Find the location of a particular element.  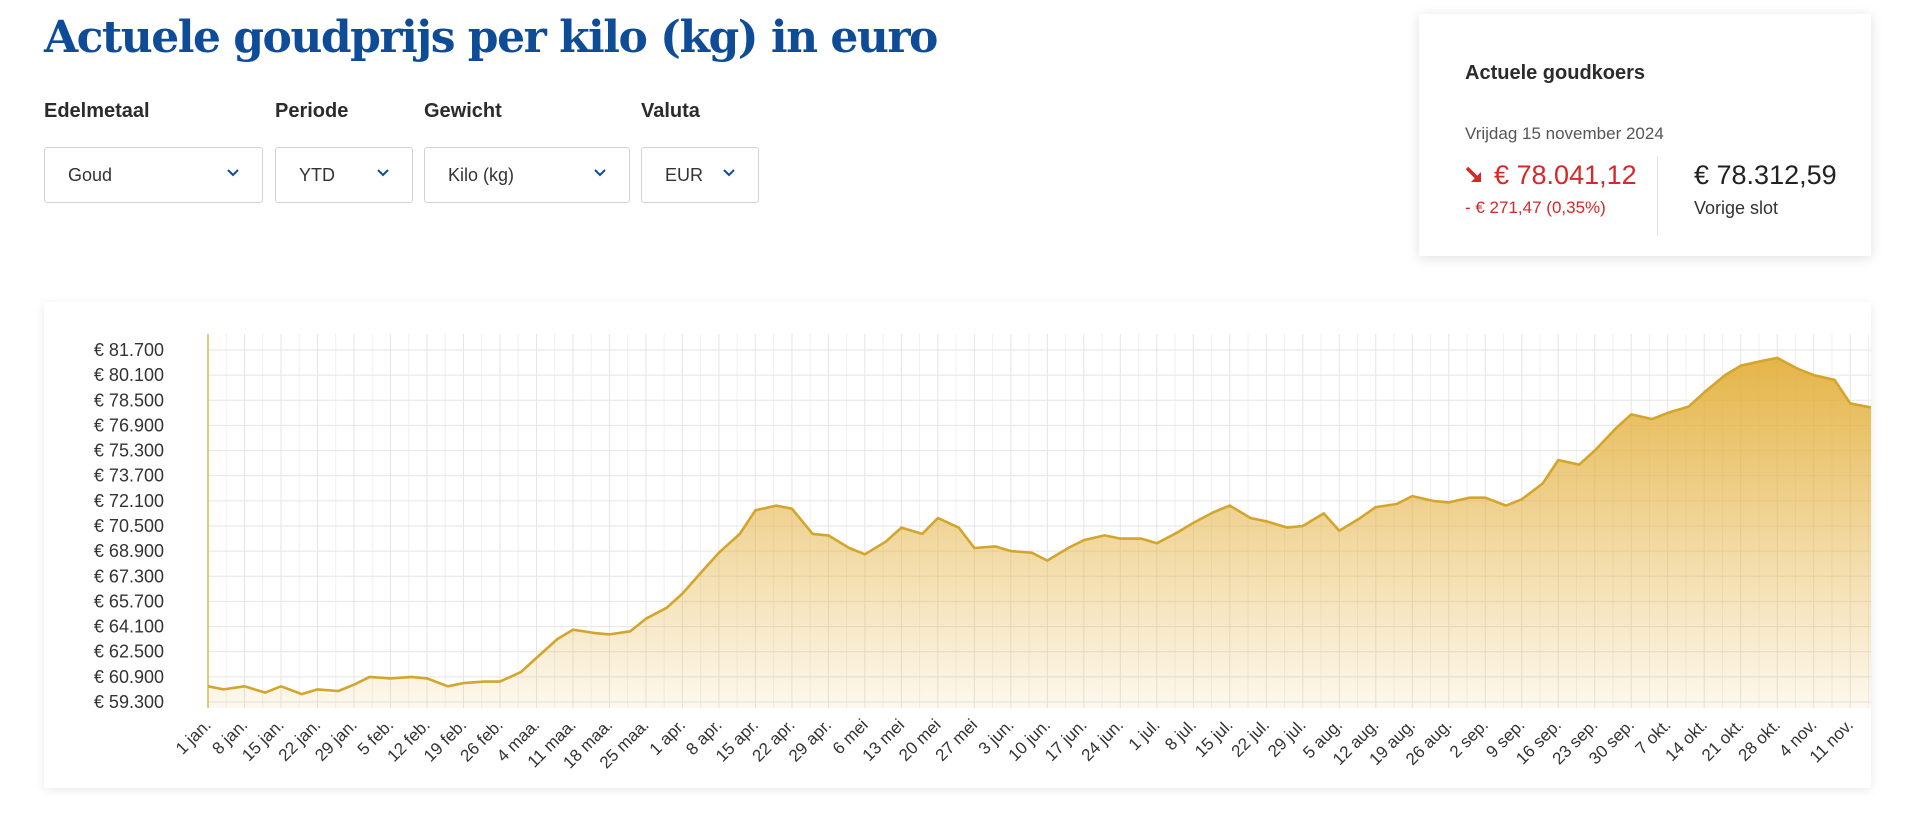

weight-select: Kilo (kg) is located at coordinates (527, 175).